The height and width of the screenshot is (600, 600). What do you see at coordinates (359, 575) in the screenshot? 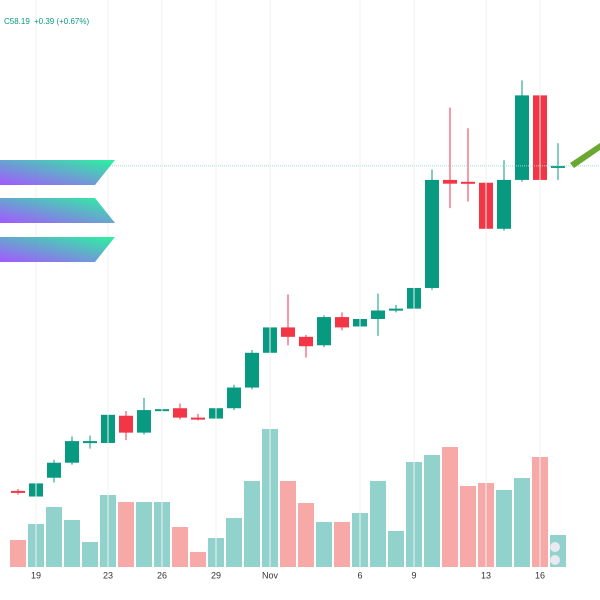
I see `x-tick-label: 6` at bounding box center [359, 575].